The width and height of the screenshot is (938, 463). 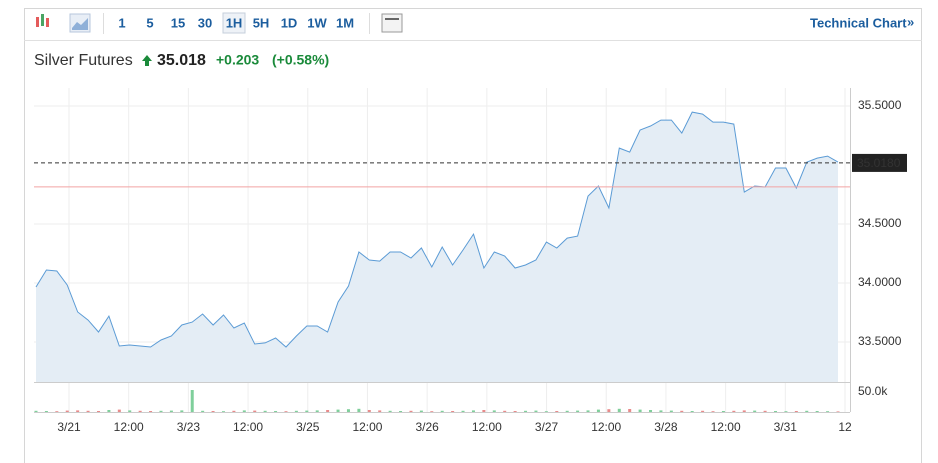 I want to click on change: +0.203, so click(x=237, y=60).